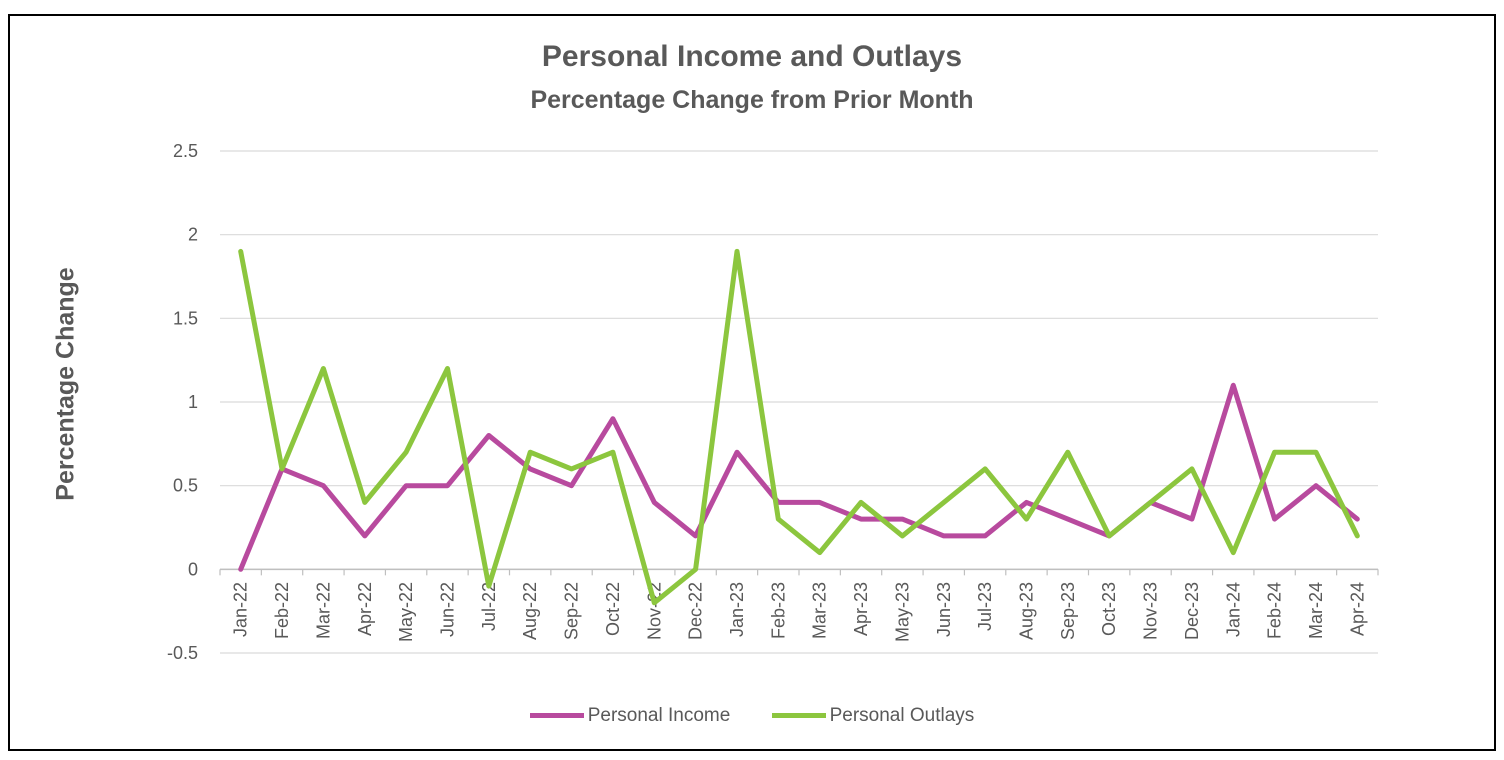 The width and height of the screenshot is (1504, 760). I want to click on legend-item-personal-outlays: Personal Outlays, so click(873, 715).